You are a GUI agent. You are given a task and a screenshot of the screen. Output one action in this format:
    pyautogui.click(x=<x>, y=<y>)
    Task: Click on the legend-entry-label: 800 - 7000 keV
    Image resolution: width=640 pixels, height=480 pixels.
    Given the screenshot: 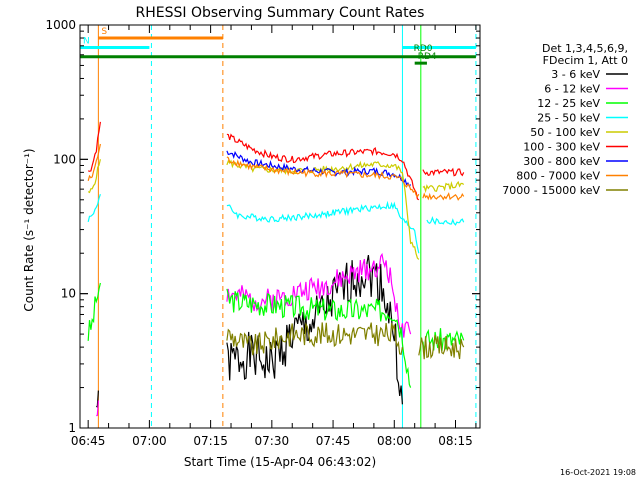 What is the action you would take?
    pyautogui.click(x=558, y=176)
    